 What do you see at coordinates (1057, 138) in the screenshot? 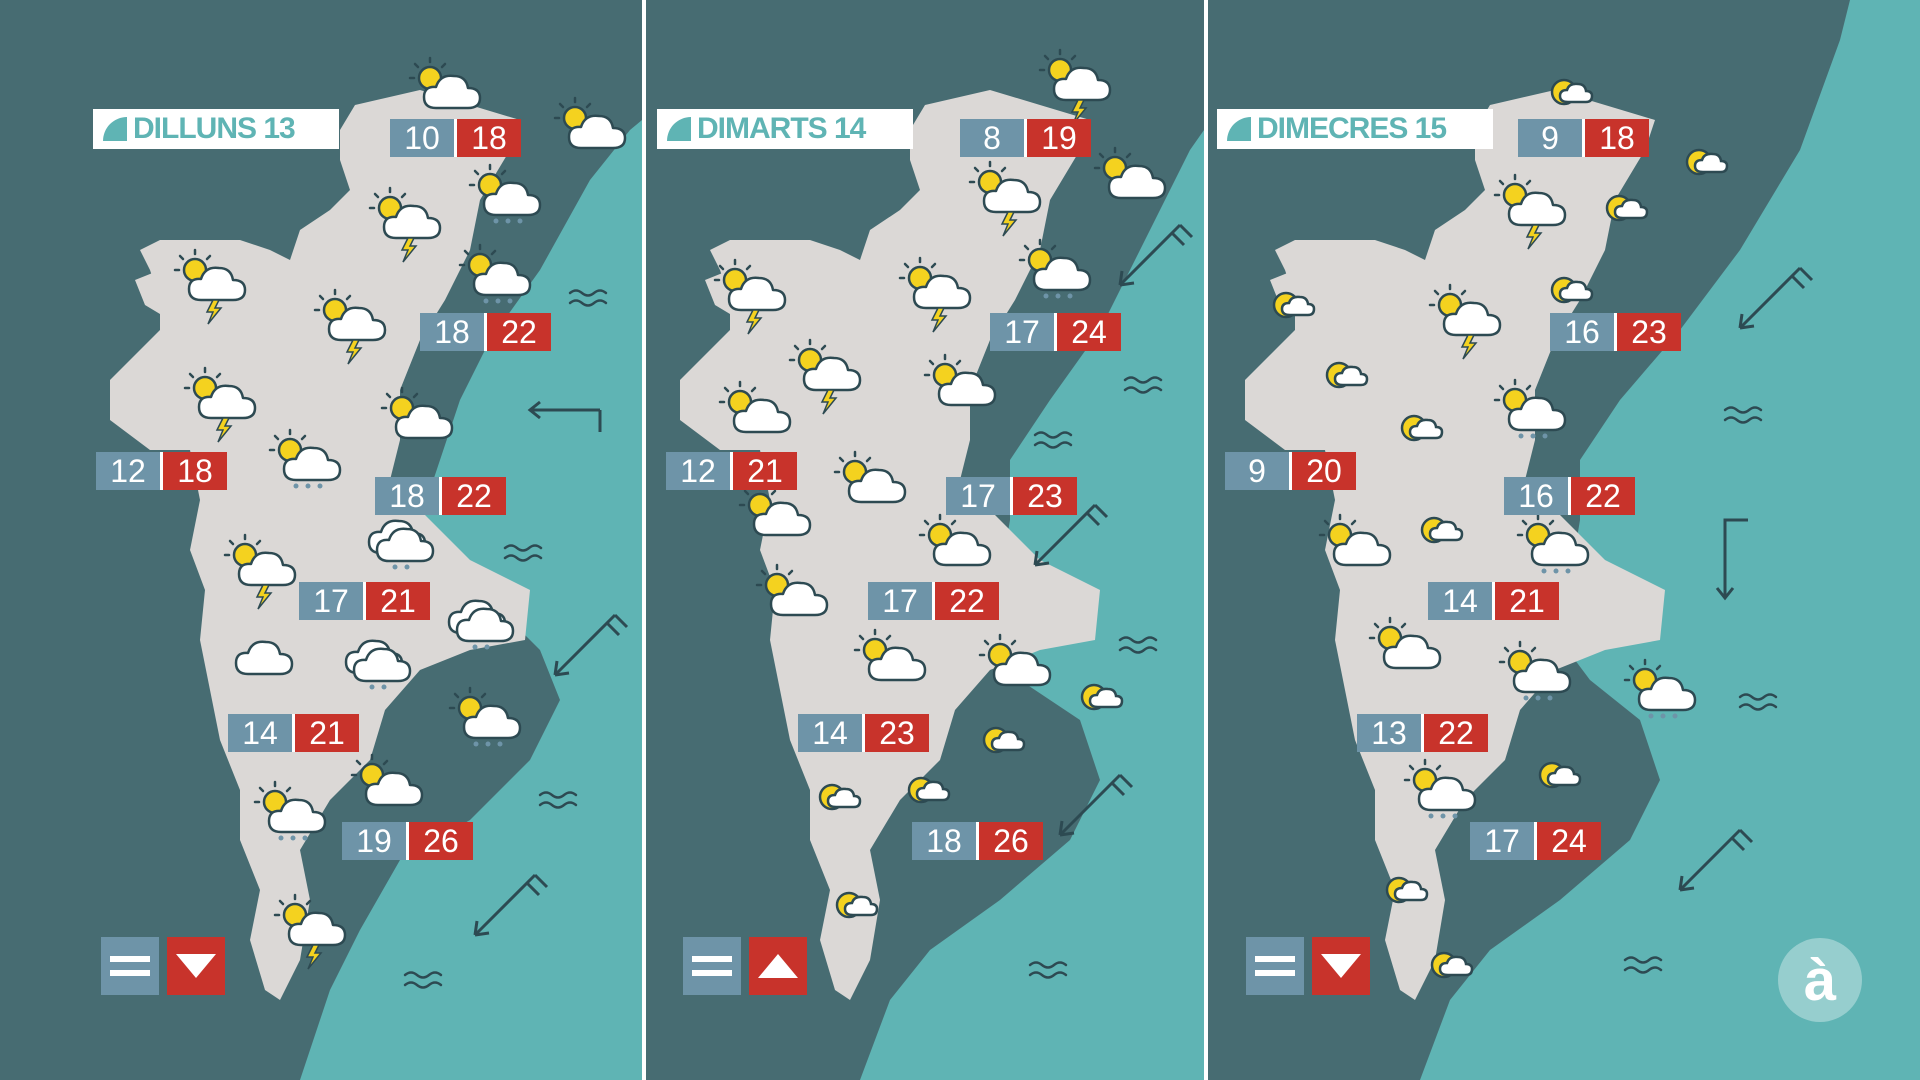
I see `max-temp: 19` at bounding box center [1057, 138].